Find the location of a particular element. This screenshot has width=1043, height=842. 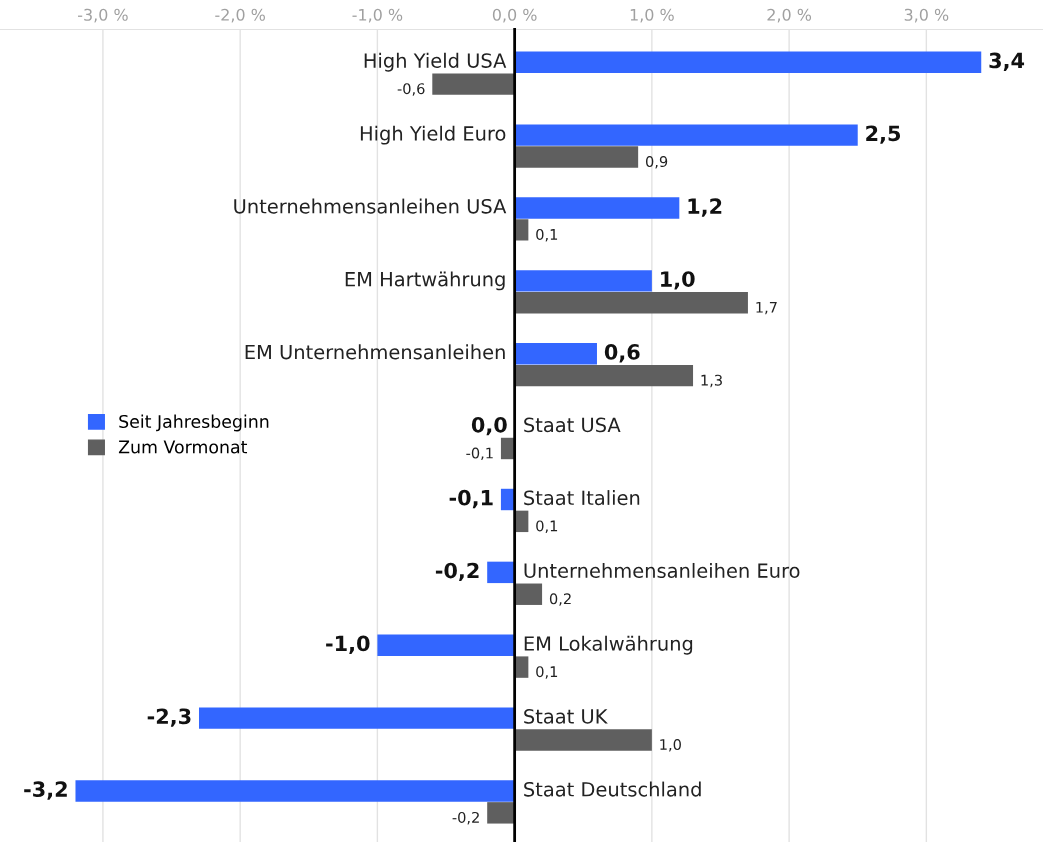

data-label: -3,2 is located at coordinates (45, 790).